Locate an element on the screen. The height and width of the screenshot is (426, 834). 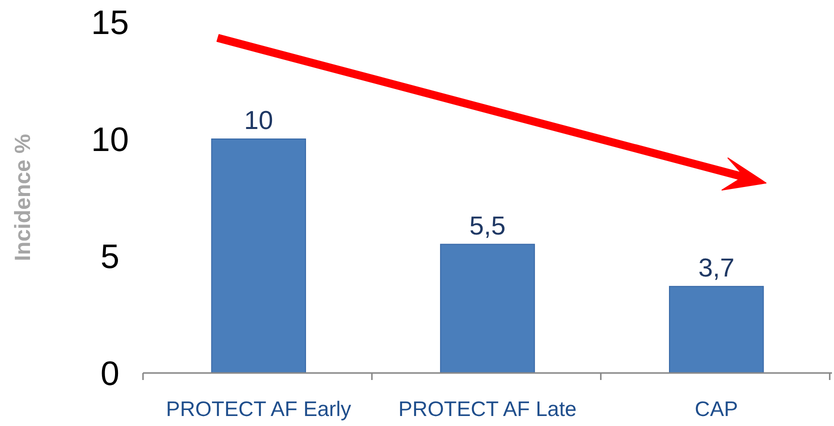
data-label: 3,7 is located at coordinates (716, 267).